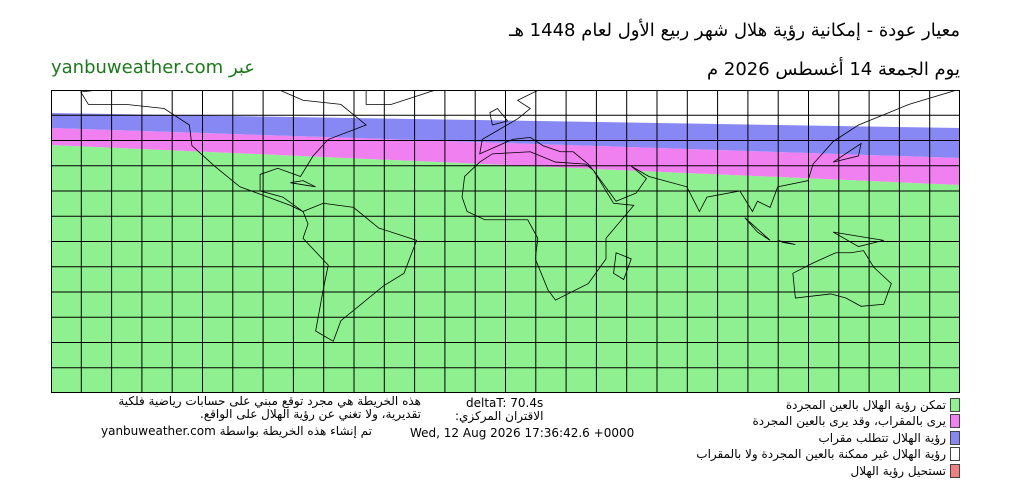 The height and width of the screenshot is (484, 1010). I want to click on legend-label: تمكن رؤية الهلال بالعين المجردة, so click(865, 404).